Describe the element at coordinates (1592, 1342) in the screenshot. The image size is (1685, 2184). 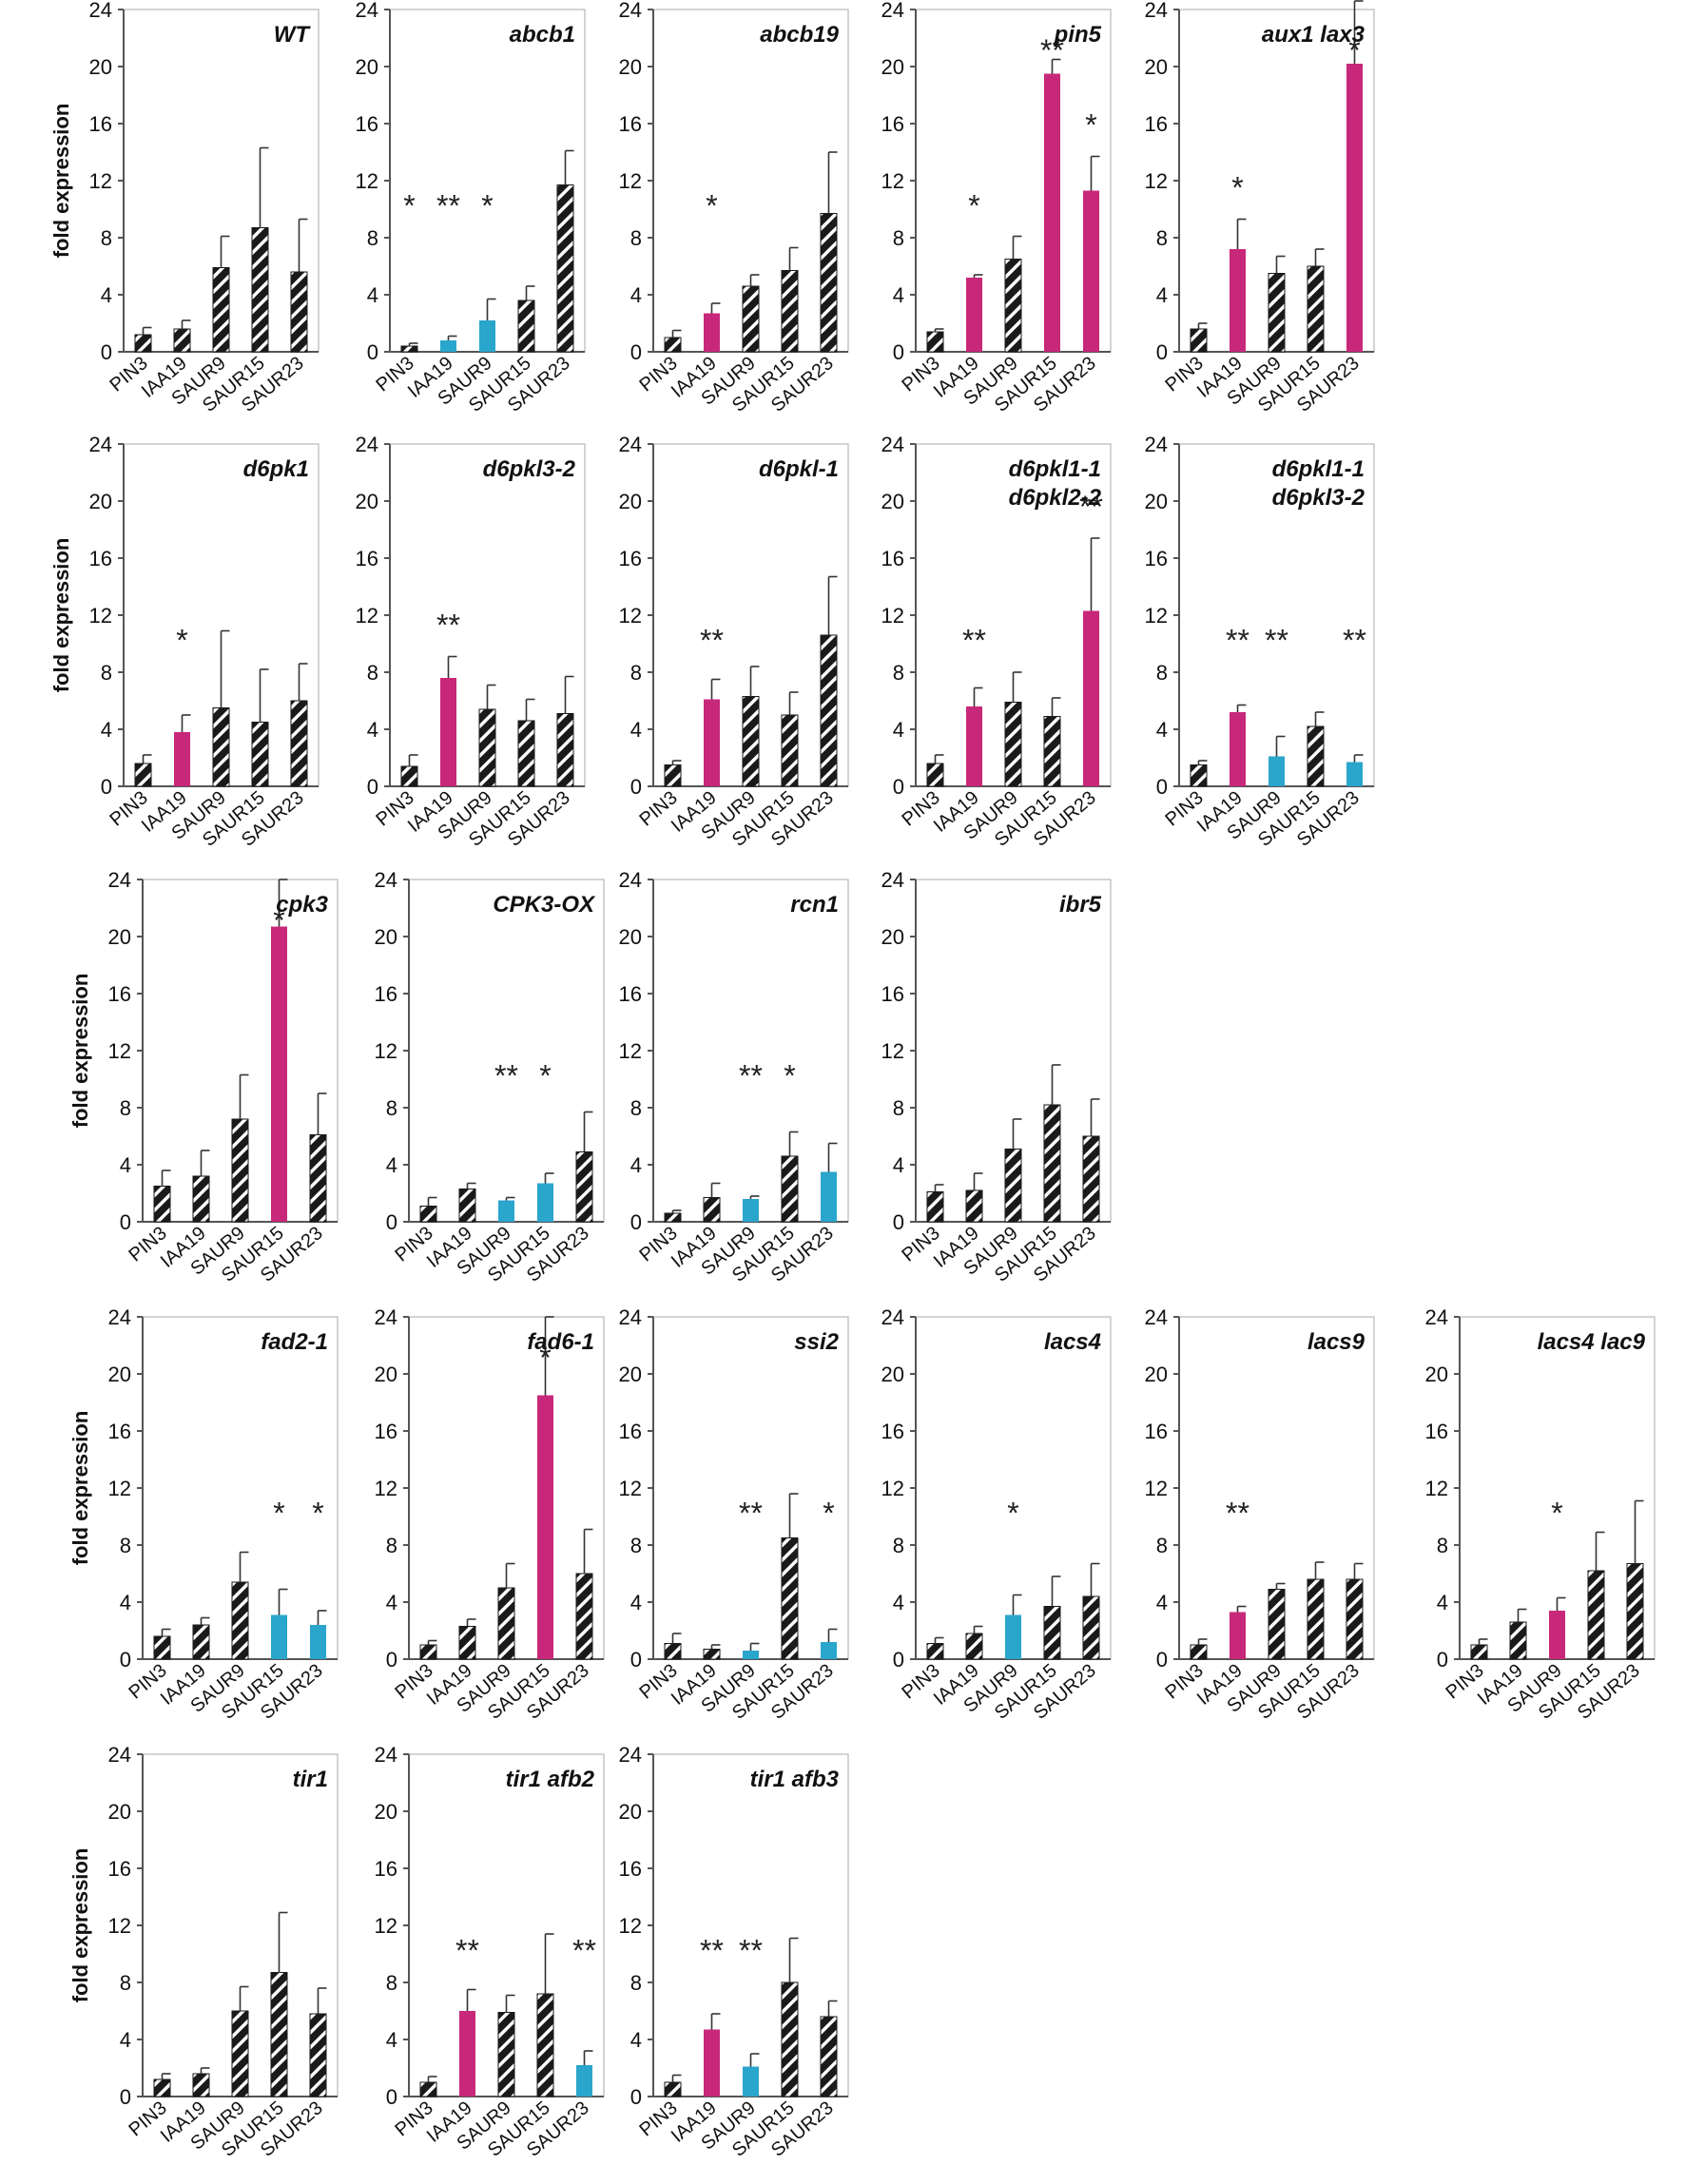
I see `chart-title: lacs4 lac9` at that location.